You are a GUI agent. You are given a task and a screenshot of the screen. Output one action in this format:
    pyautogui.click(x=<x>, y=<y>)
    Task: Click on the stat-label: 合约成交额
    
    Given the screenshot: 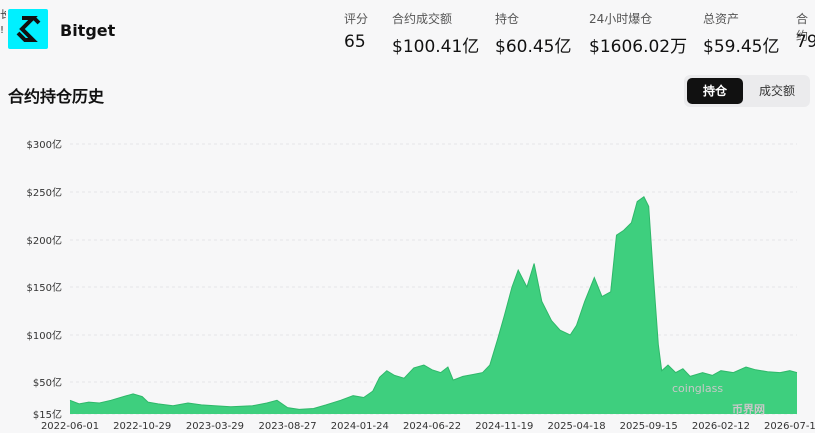 What is the action you would take?
    pyautogui.click(x=422, y=19)
    